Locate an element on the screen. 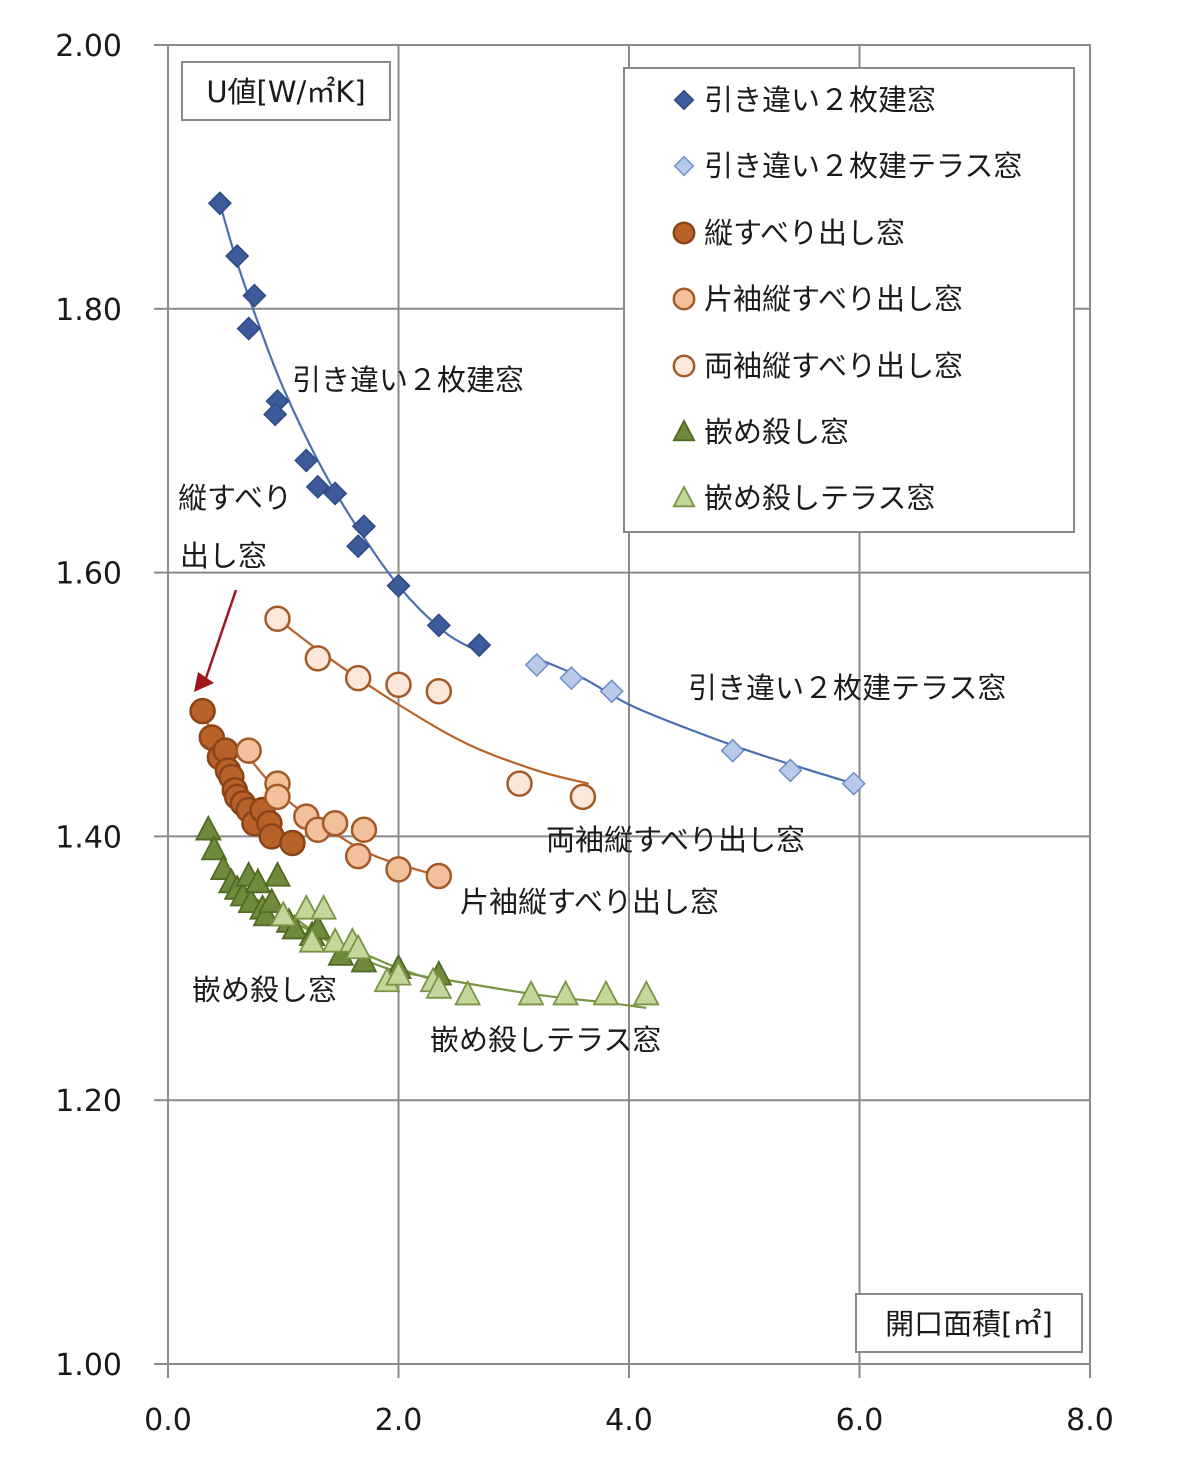 Image resolution: width=1200 pixels, height=1460 pixels. legend-label: 縦すべり出し窓 is located at coordinates (804, 233).